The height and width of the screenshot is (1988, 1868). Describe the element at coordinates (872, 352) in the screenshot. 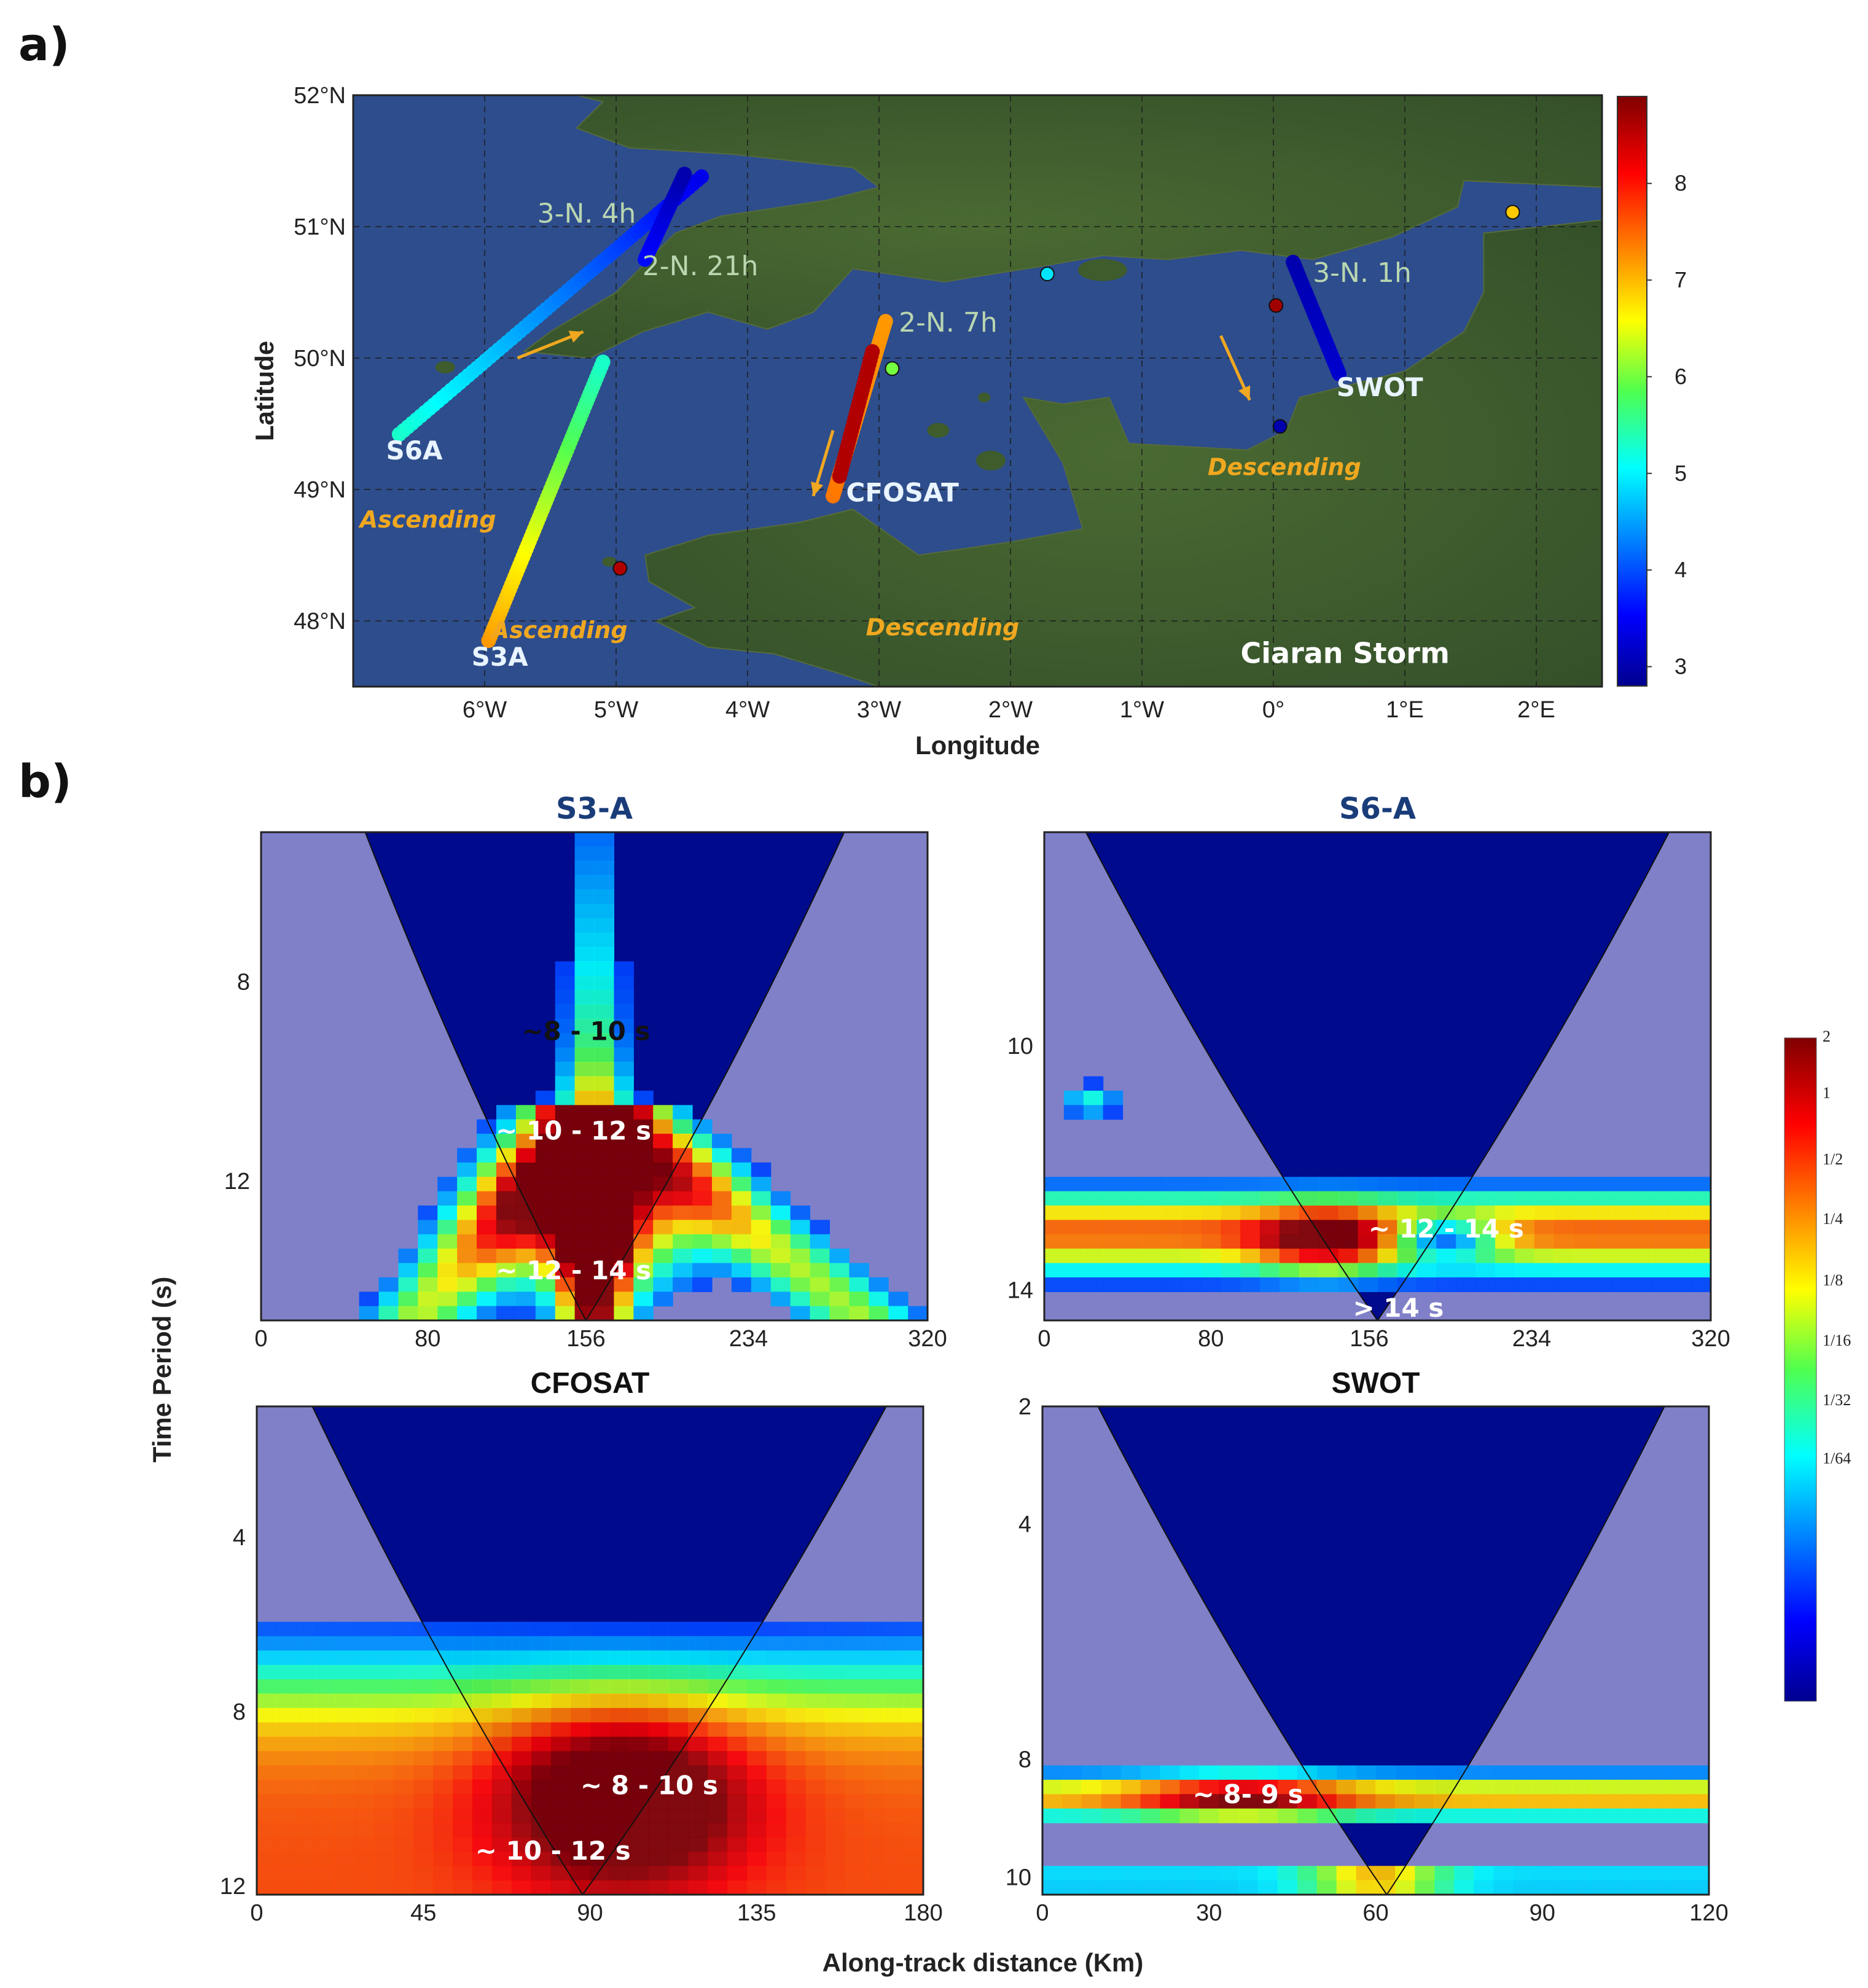

I see `track-point` at that location.